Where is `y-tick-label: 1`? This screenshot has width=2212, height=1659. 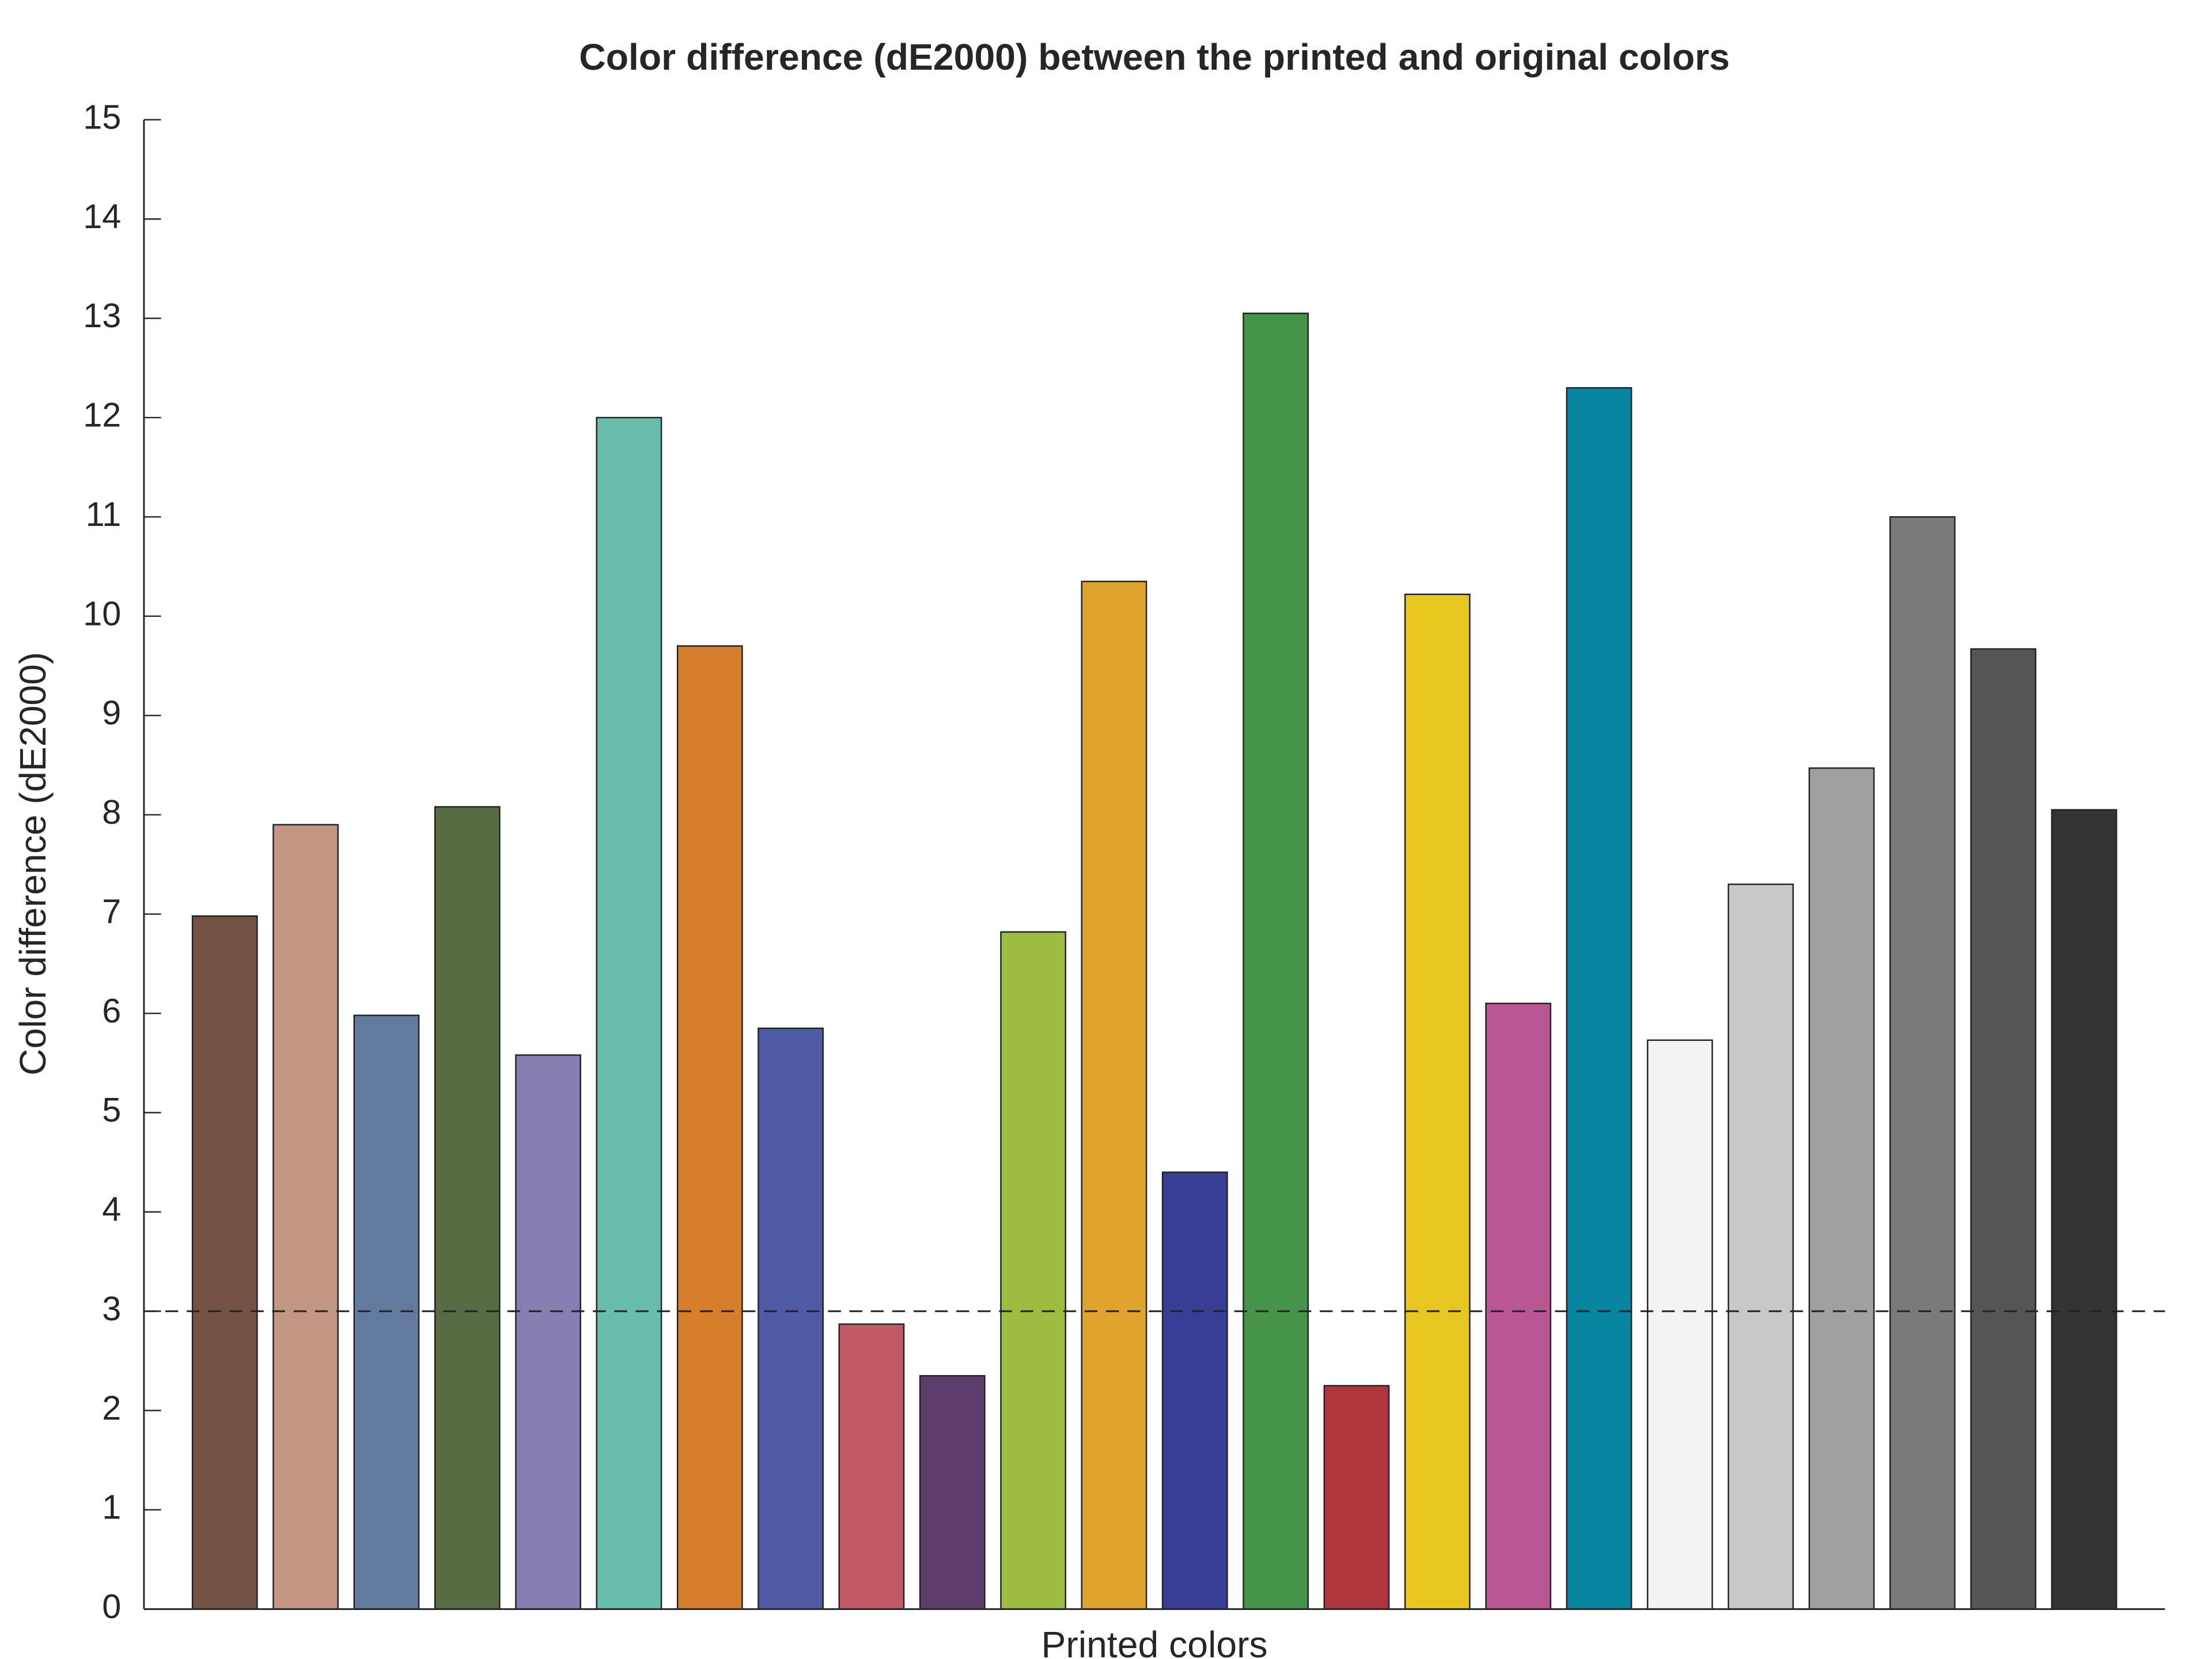
y-tick-label: 1 is located at coordinates (111, 1507).